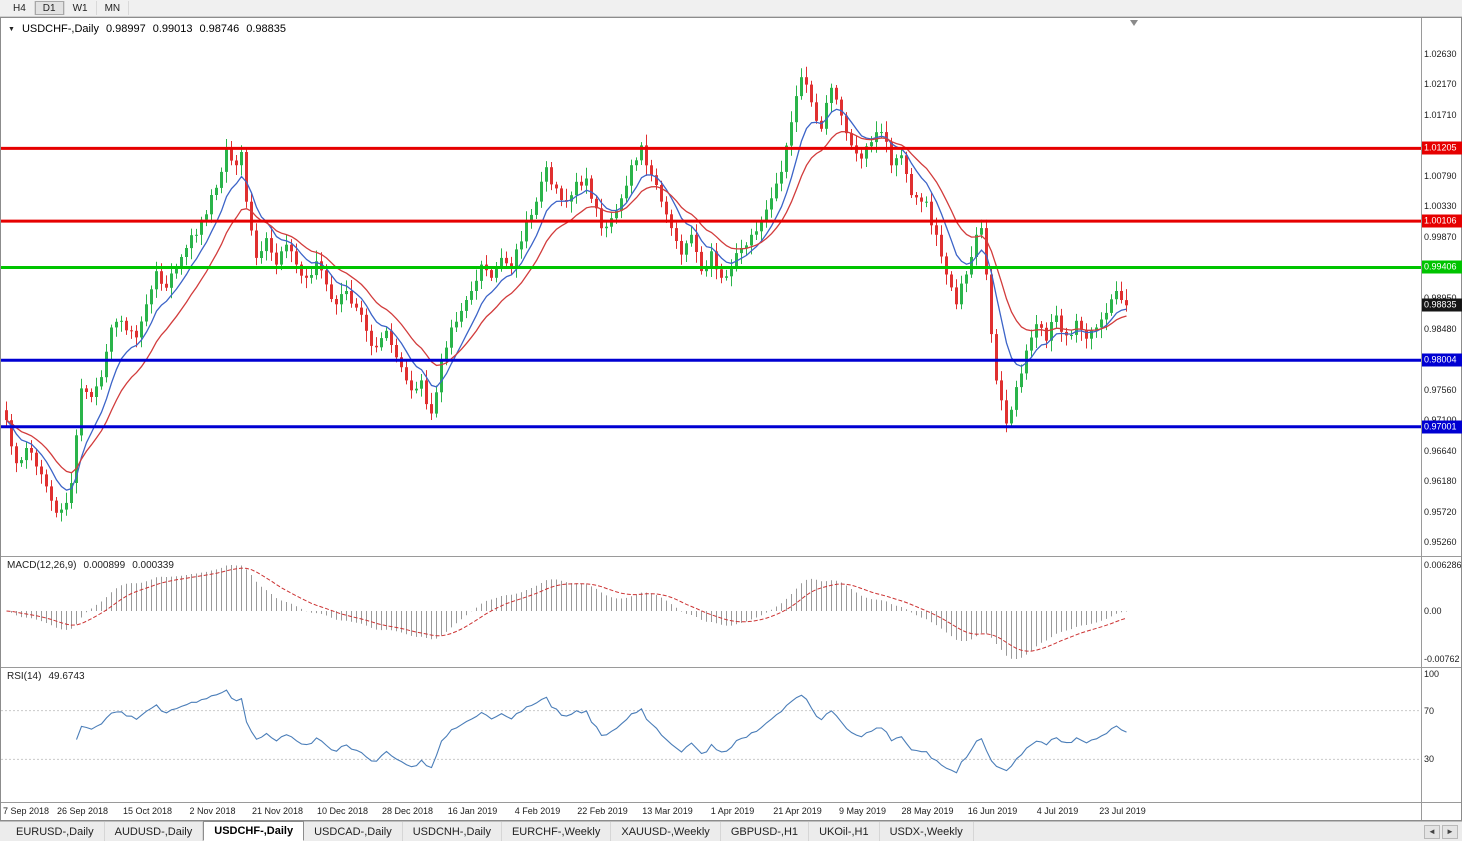  I want to click on rsi-axis: 100 70 30, so click(1441, 735).